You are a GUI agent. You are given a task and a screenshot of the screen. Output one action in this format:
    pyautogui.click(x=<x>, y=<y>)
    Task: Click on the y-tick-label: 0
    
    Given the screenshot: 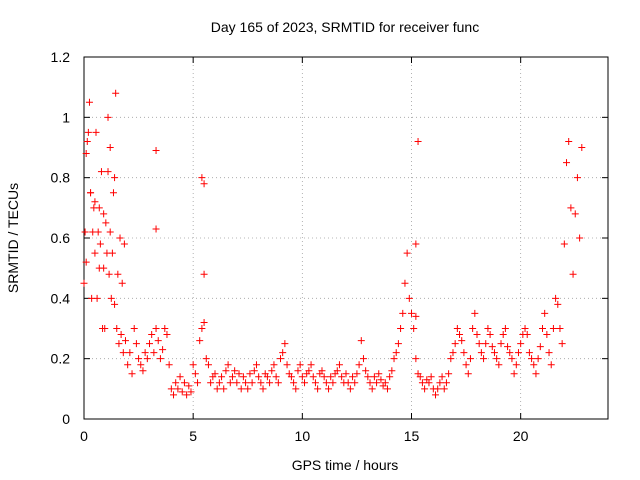 What is the action you would take?
    pyautogui.click(x=66, y=419)
    